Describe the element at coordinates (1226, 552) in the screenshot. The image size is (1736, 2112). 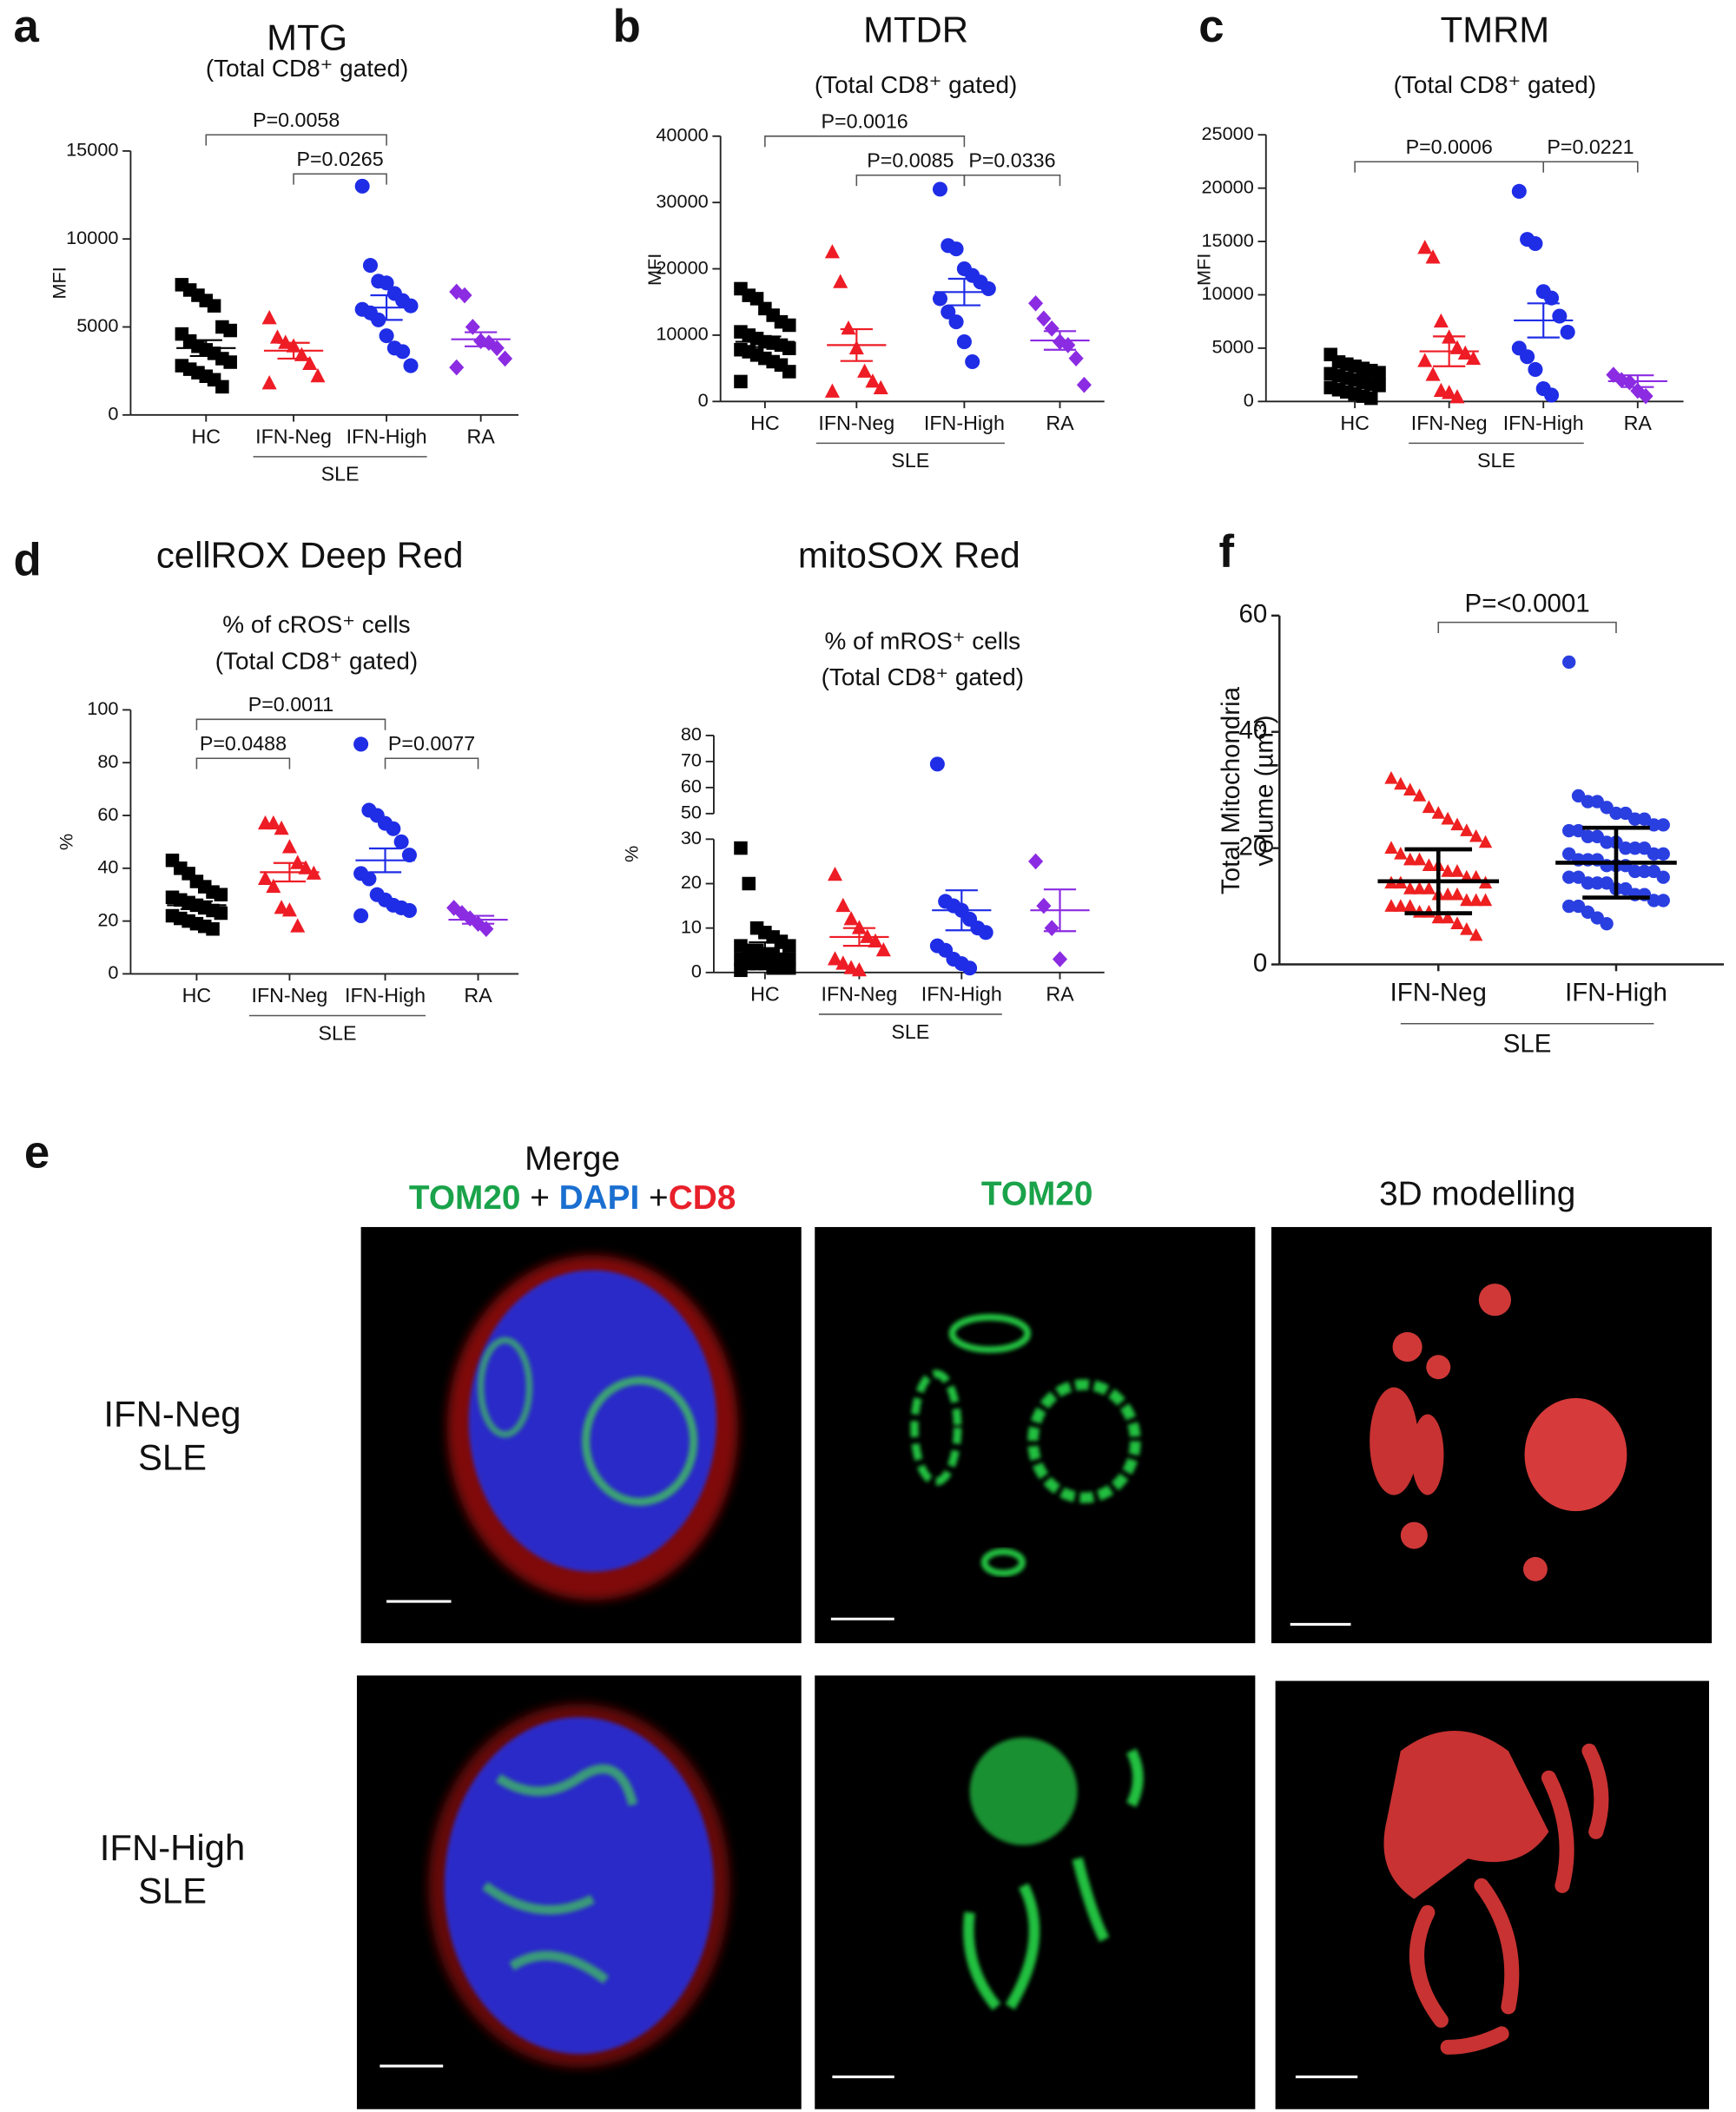
I see `panel-letter: f` at that location.